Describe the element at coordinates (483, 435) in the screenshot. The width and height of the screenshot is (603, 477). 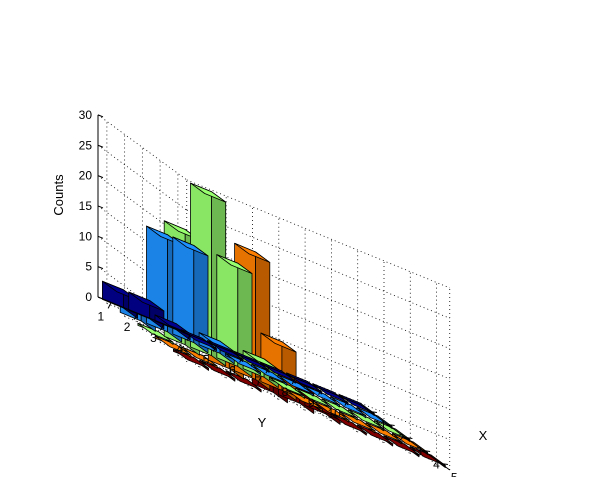
I see `x-axis-label: X` at that location.